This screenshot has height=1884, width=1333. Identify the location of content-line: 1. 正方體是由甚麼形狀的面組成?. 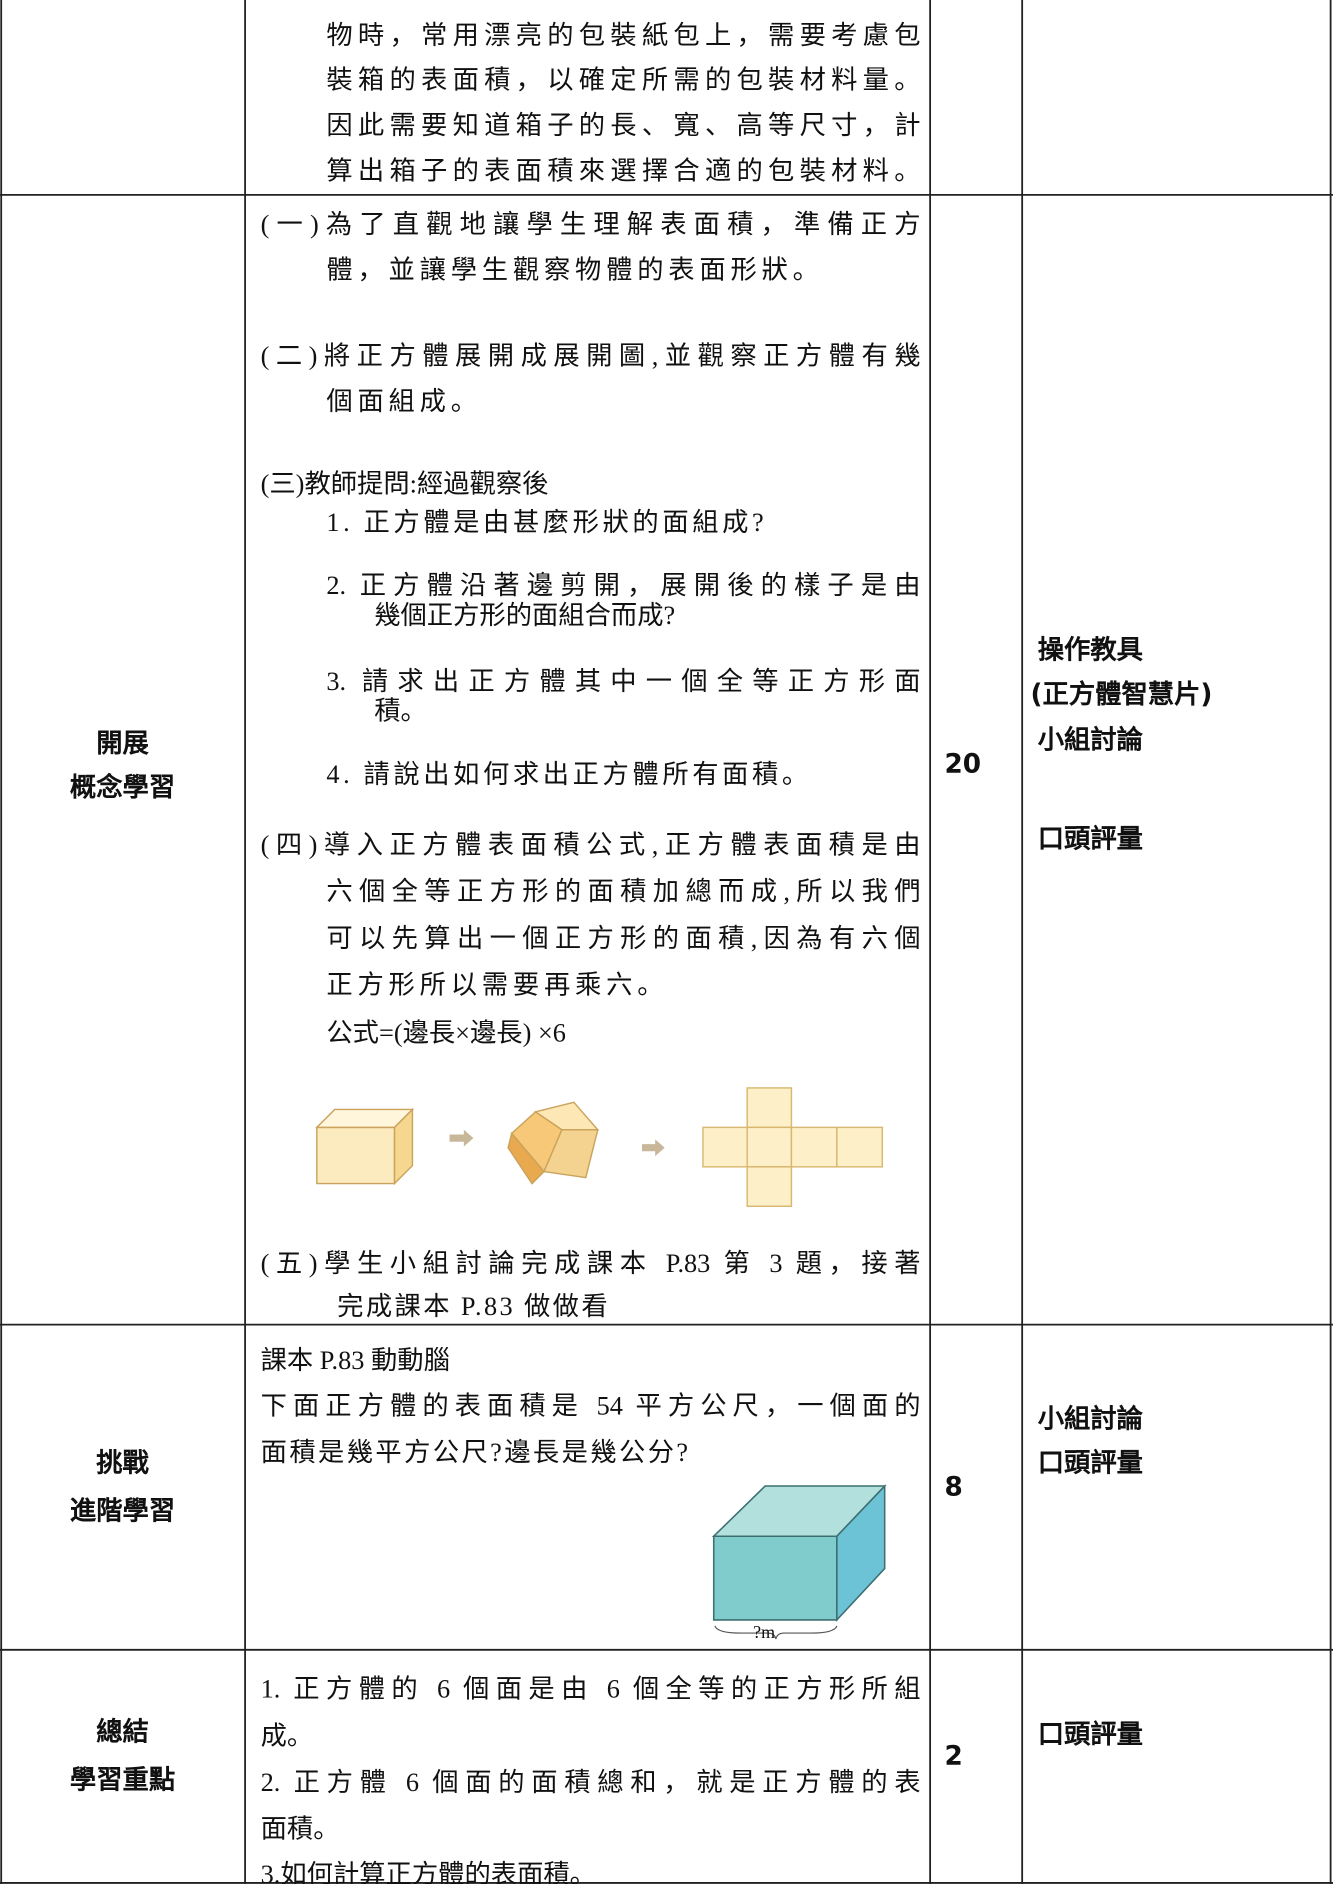
(547, 521).